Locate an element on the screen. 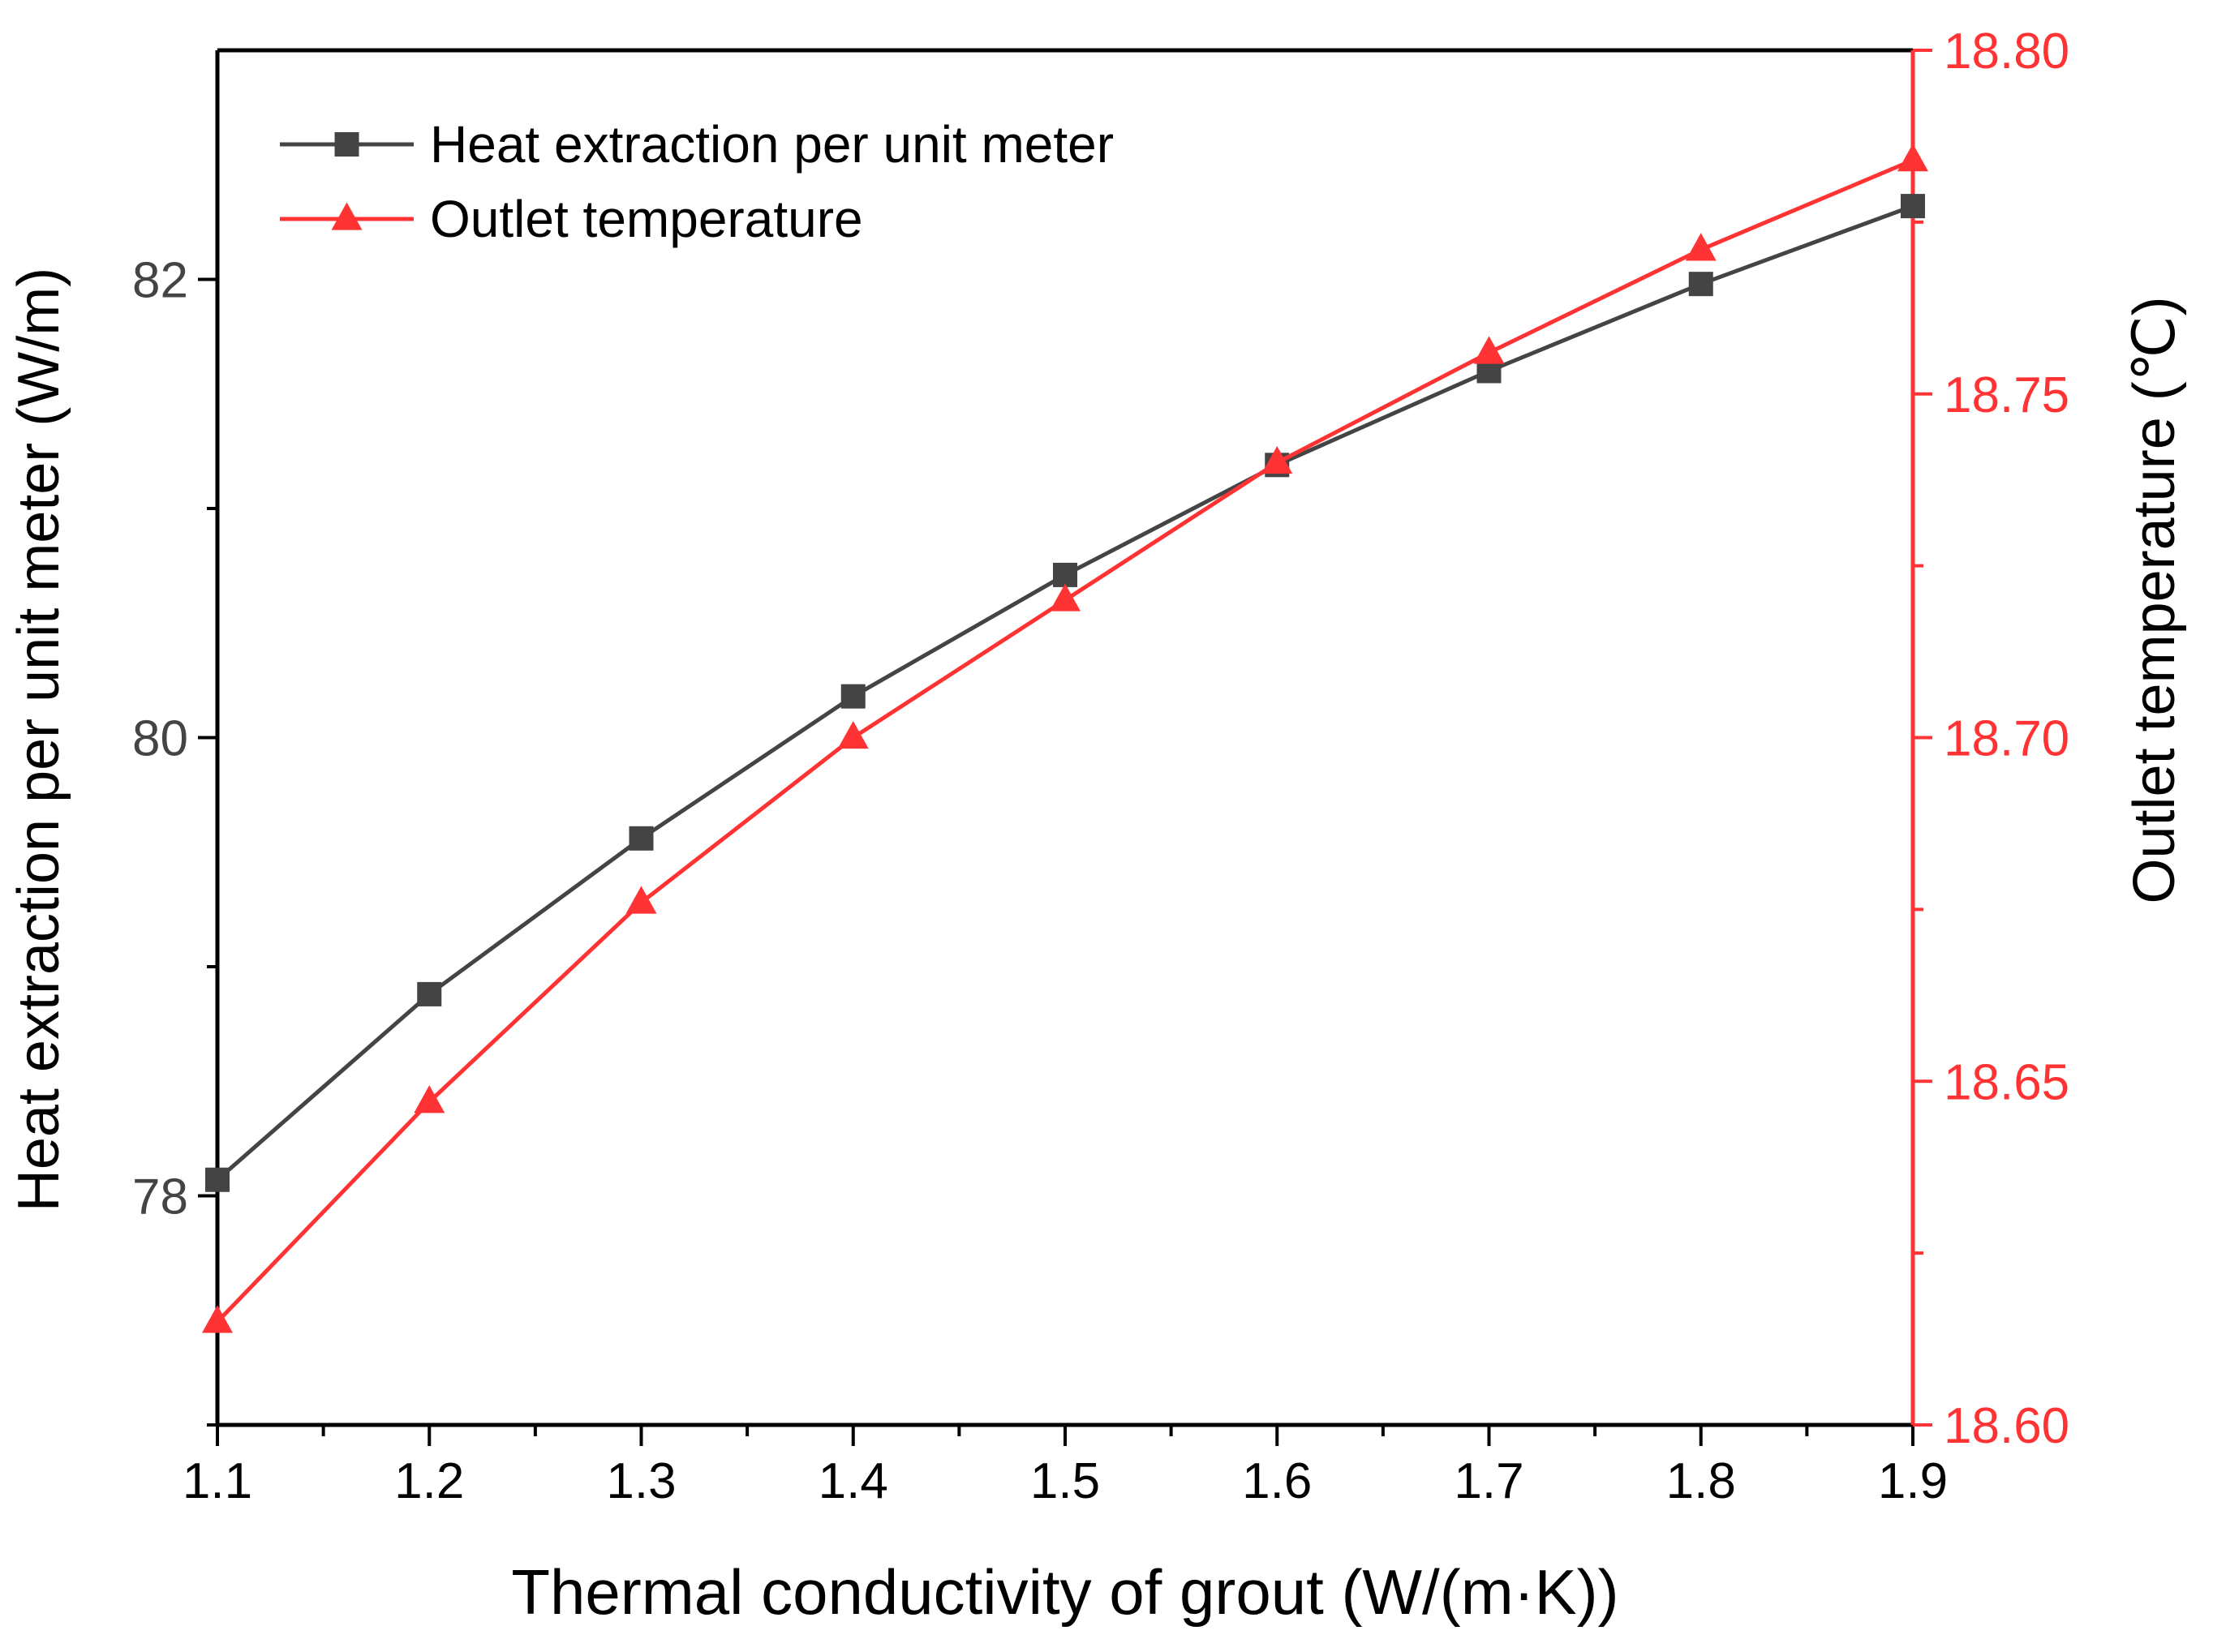 Image resolution: width=2213 pixels, height=1652 pixels. y-right-tick-label: 18.75 is located at coordinates (2006, 395).